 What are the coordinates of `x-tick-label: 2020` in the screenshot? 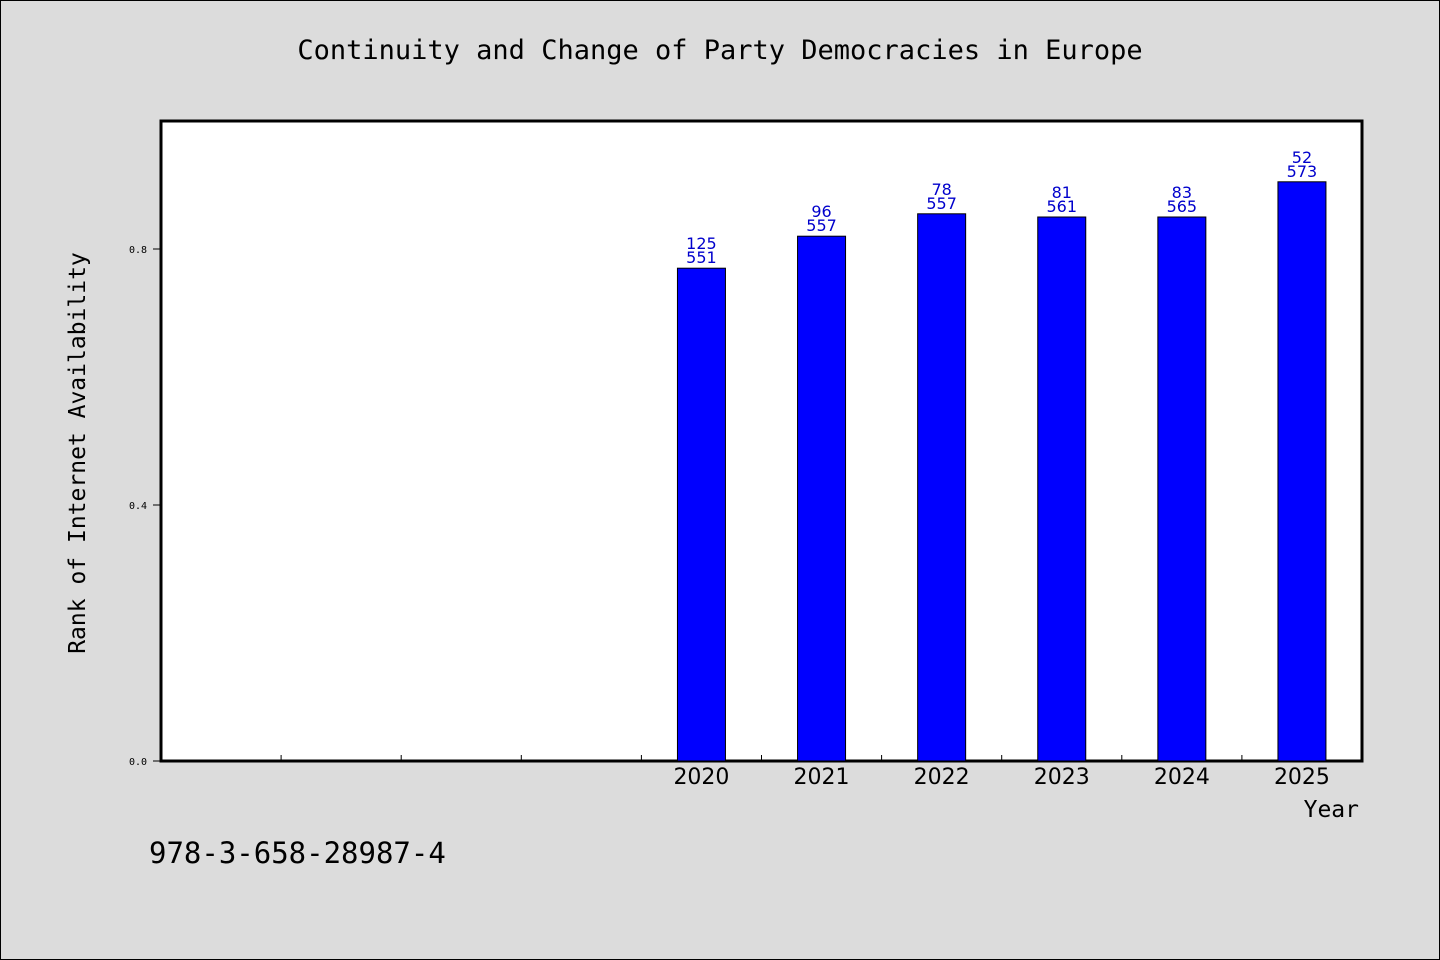 It's located at (701, 777).